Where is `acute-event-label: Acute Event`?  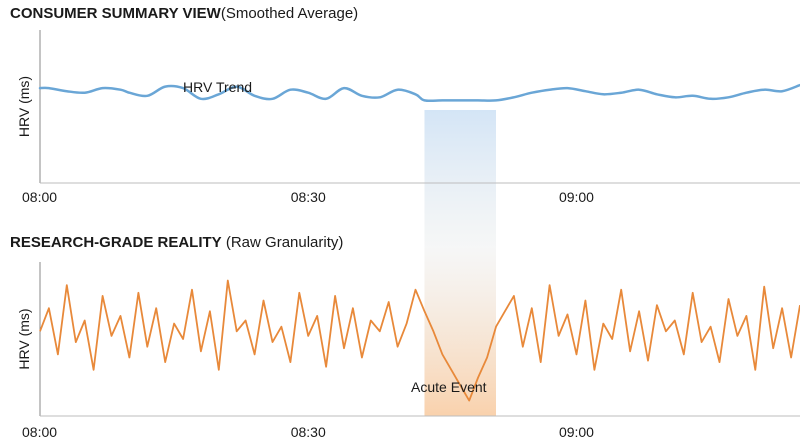 acute-event-label: Acute Event is located at coordinates (449, 387).